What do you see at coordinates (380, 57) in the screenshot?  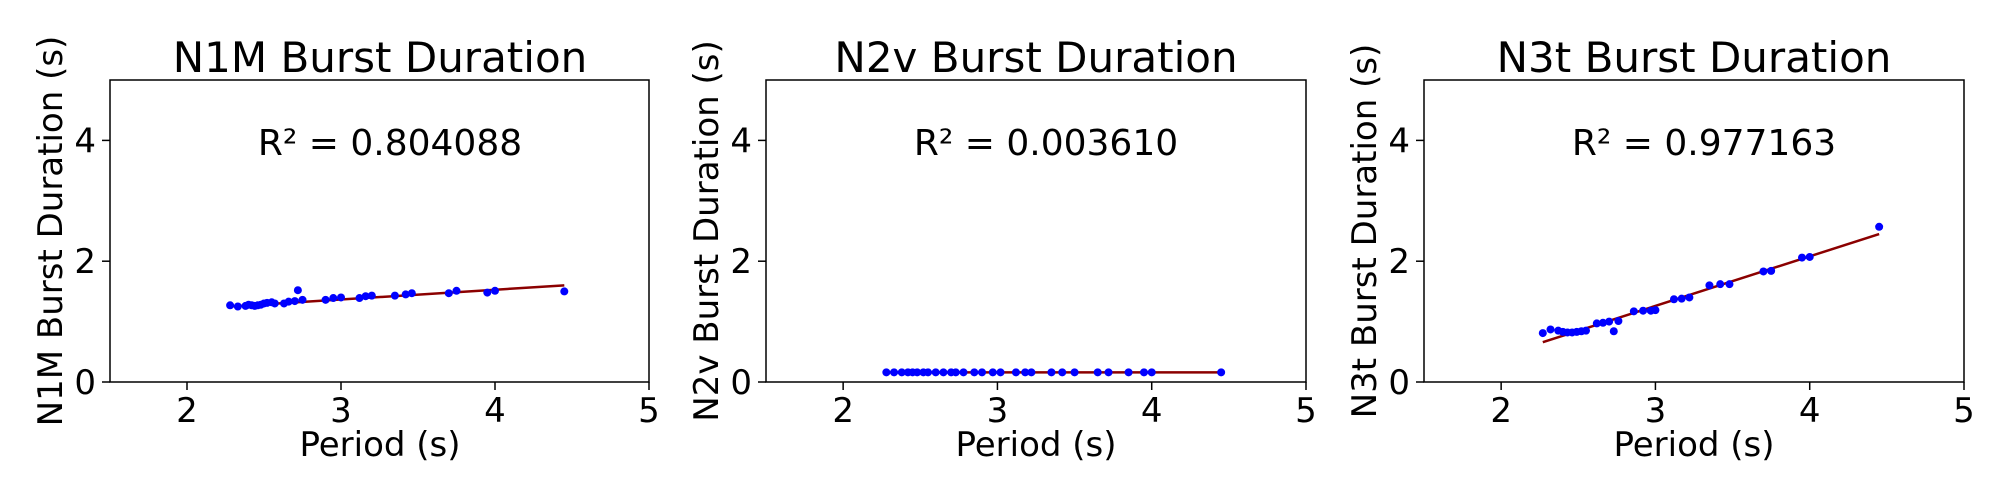 I see `chart-title: N1M Burst Duration` at bounding box center [380, 57].